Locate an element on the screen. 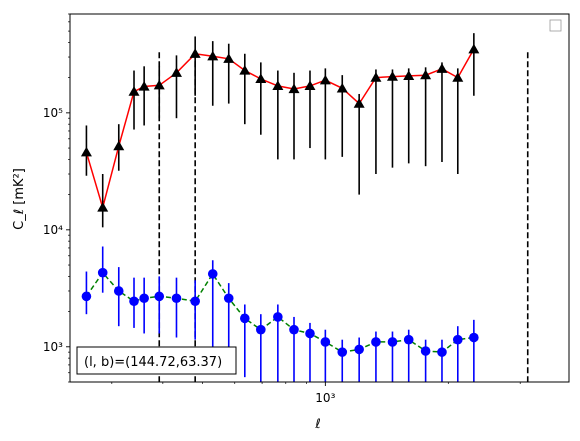 Image resolution: width=580 pixels, height=441 pixels. y-tick-label-0: 10³ is located at coordinates (53, 347).